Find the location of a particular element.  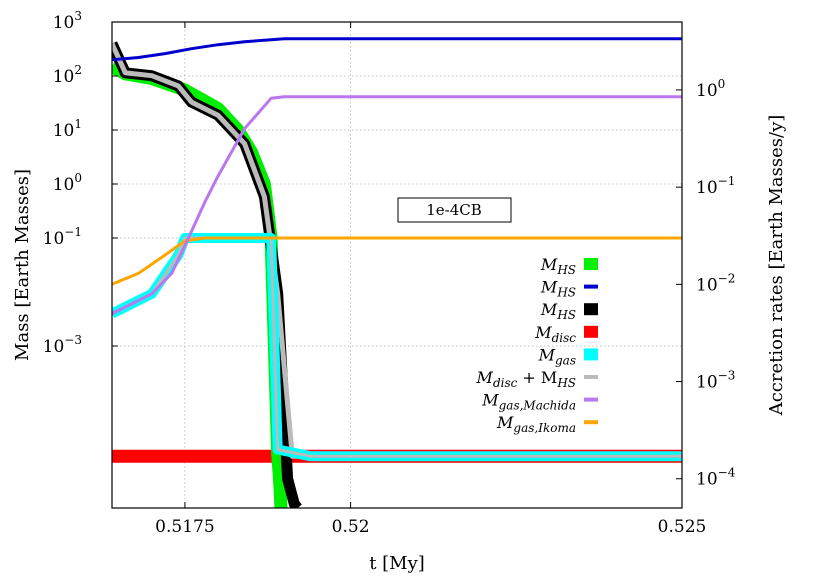

legend-swatch-MdotMachida is located at coordinates (591, 399).